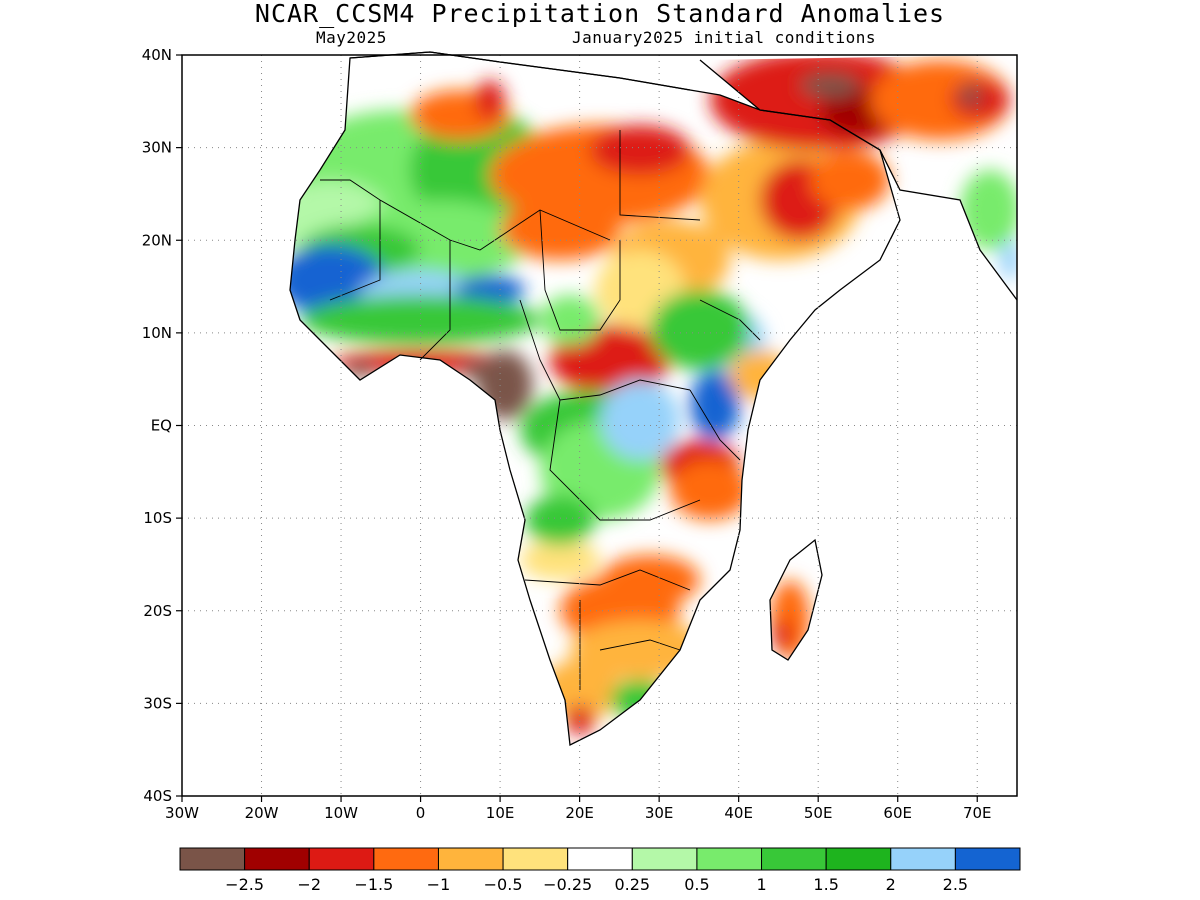  Describe the element at coordinates (157, 55) in the screenshot. I see `y-tick-label: 40N` at that location.